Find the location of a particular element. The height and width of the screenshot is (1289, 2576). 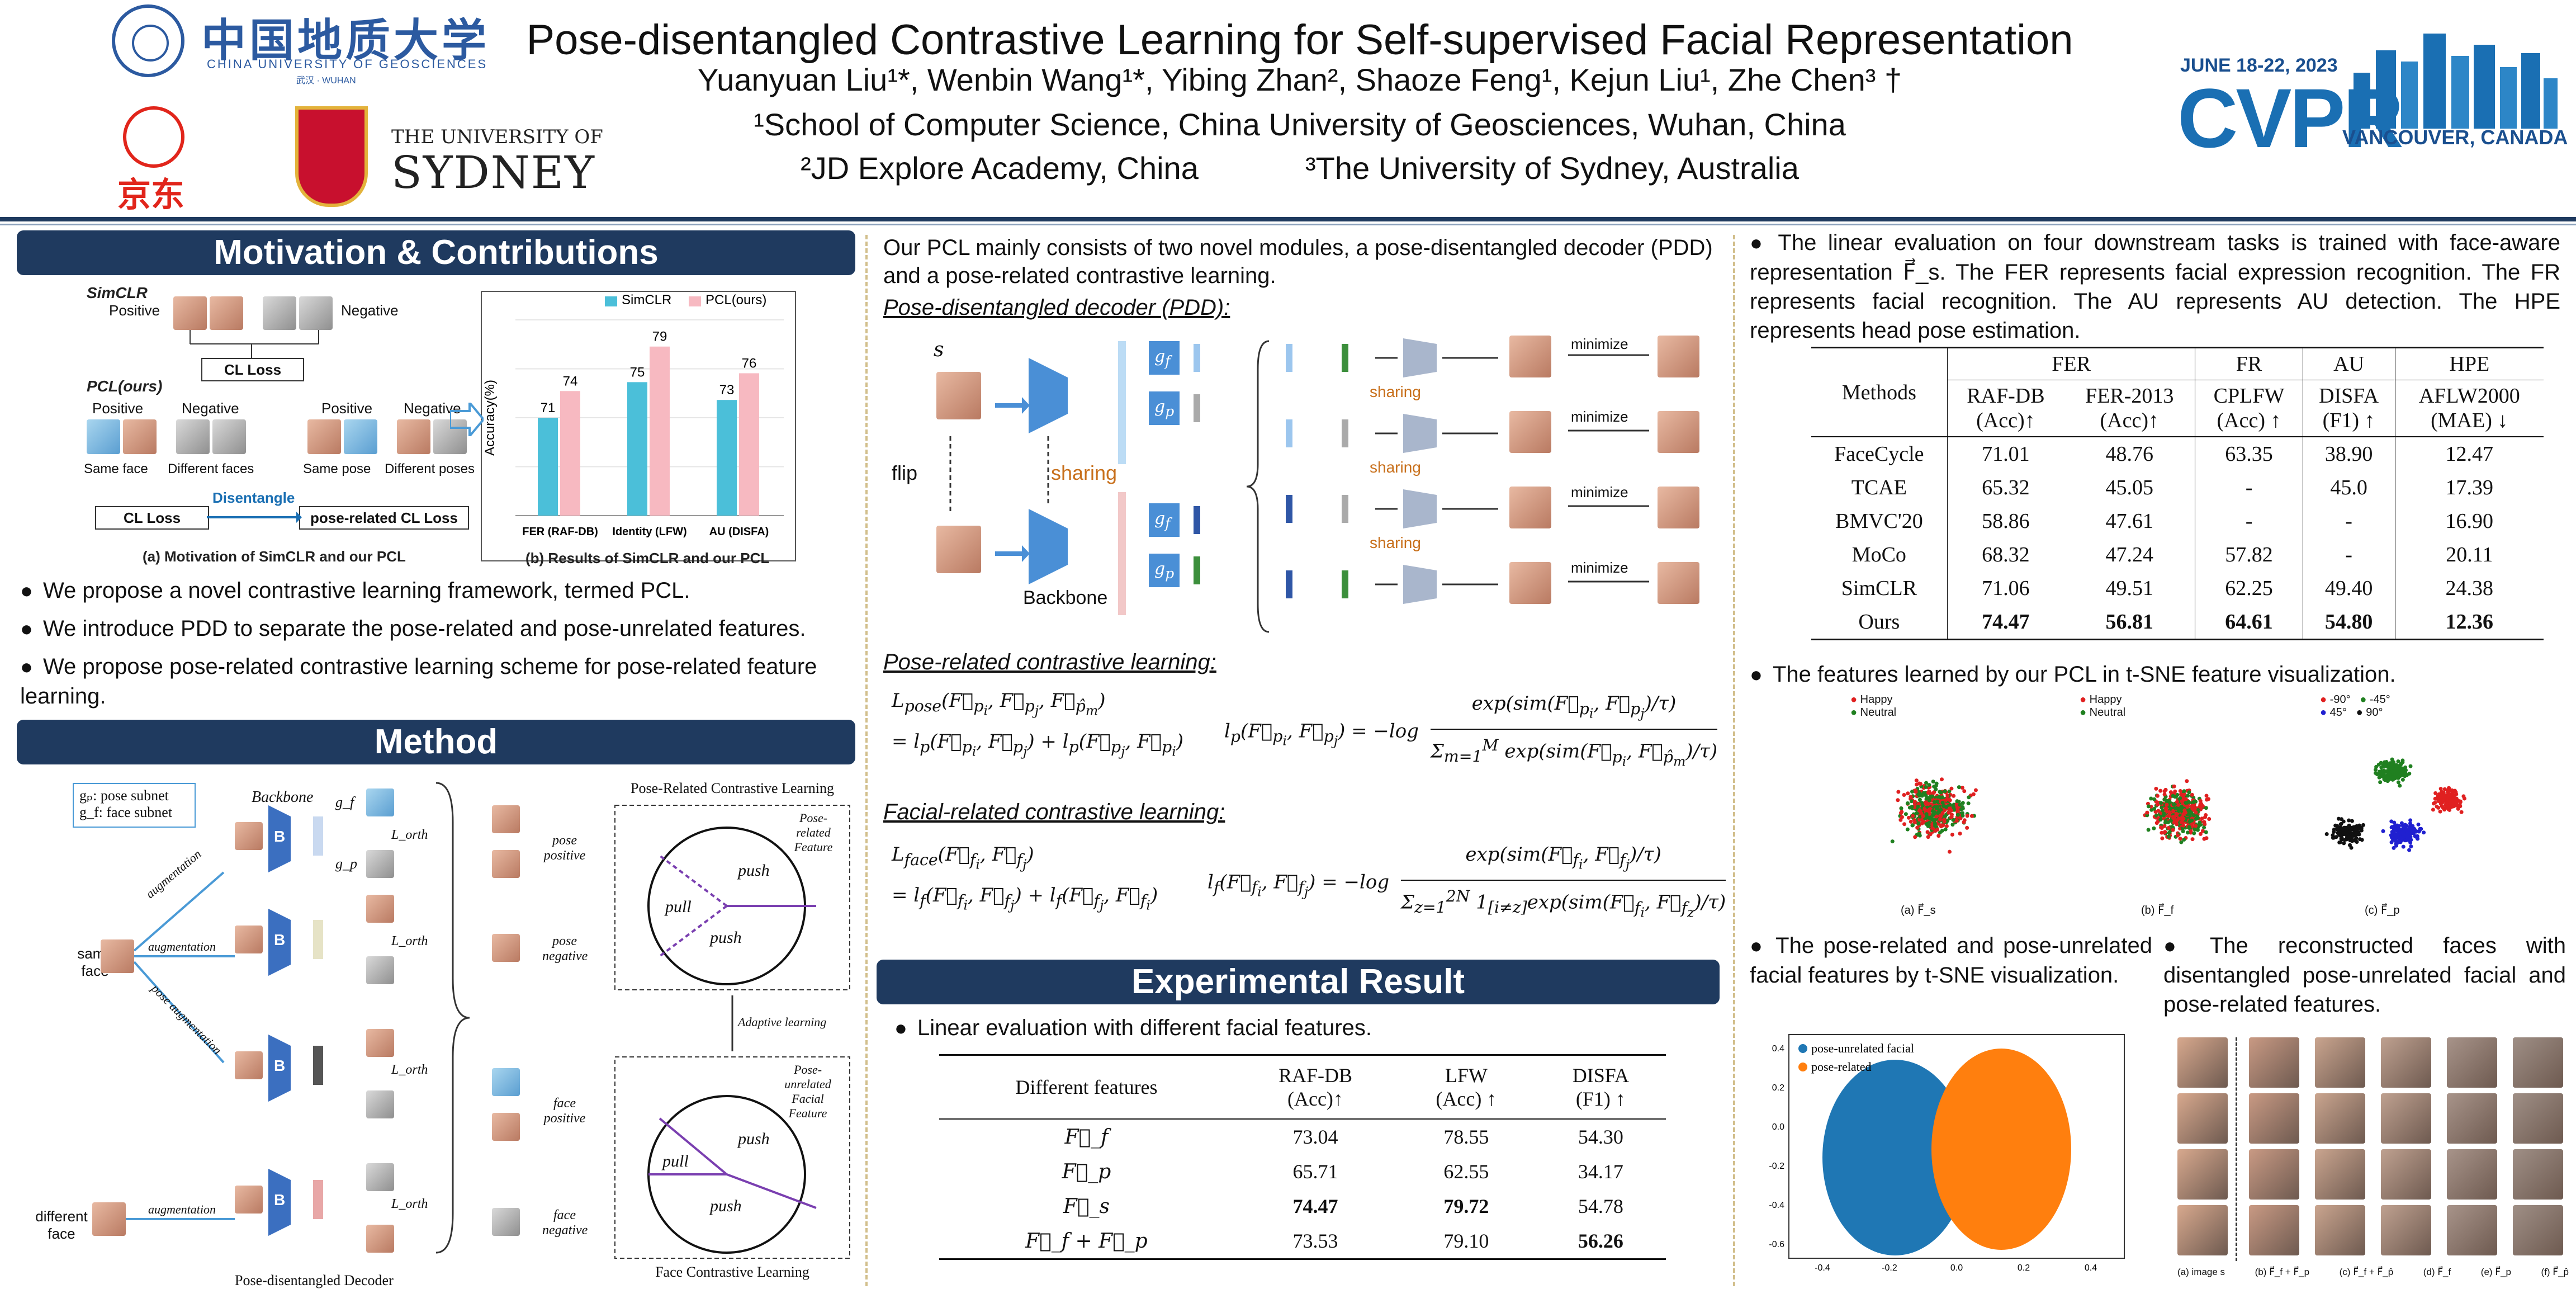

simclr-label: SimCLR is located at coordinates (117, 292).